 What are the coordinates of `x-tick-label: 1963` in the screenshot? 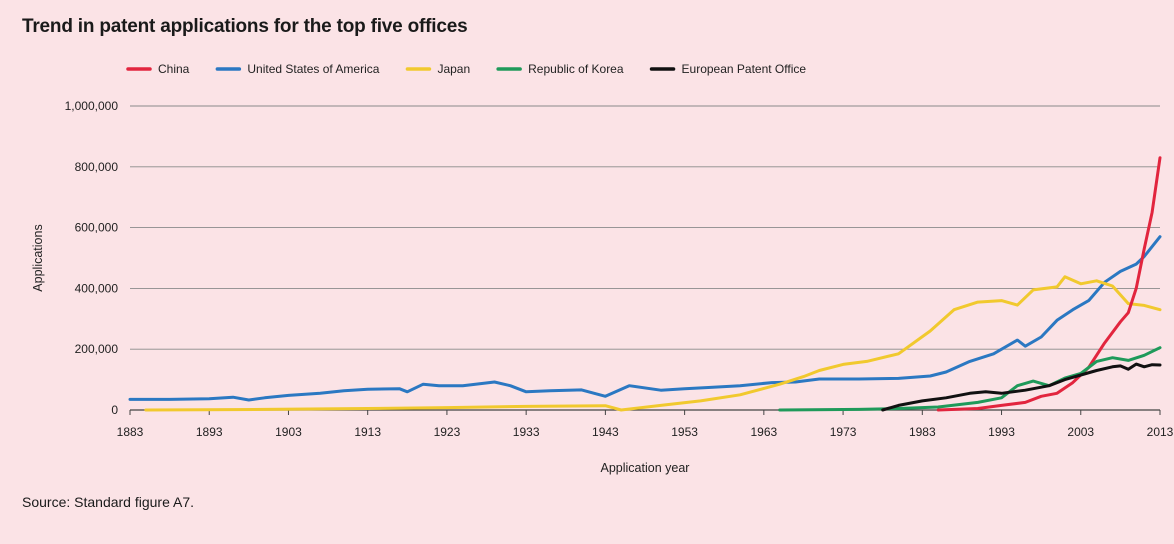 It's located at (763, 432).